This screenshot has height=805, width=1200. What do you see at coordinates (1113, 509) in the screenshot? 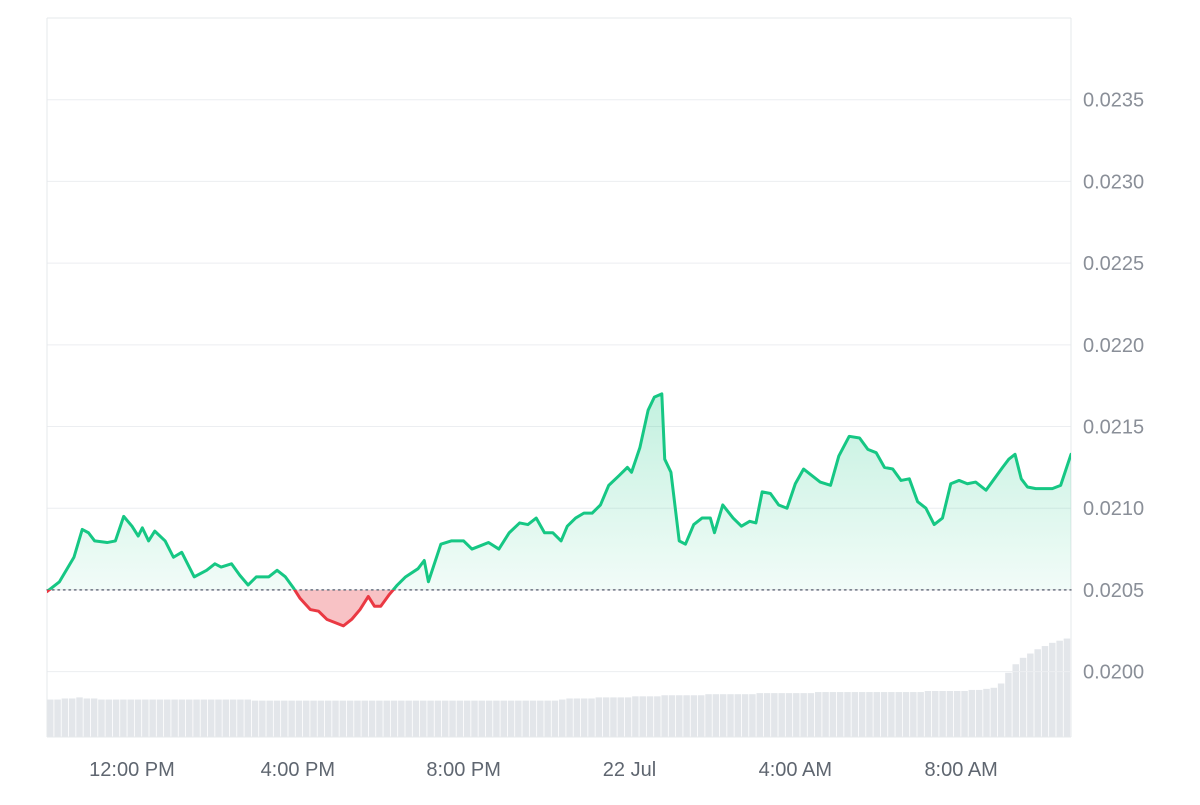
I see `y-tick-label: 0.0210` at bounding box center [1113, 509].